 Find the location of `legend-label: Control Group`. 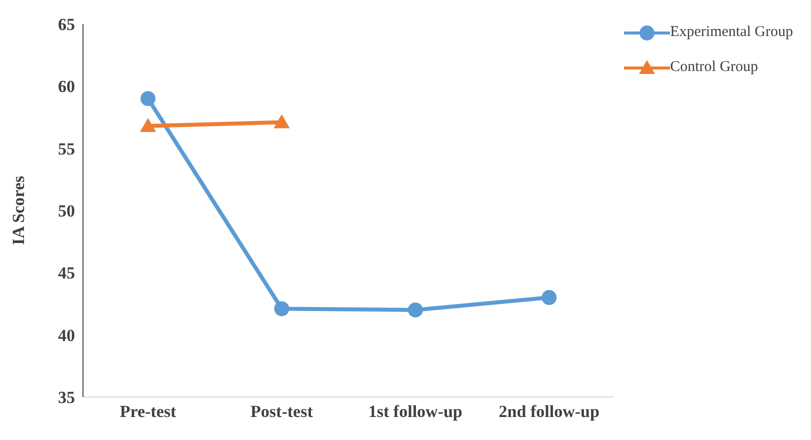

legend-label: Control Group is located at coordinates (714, 67).